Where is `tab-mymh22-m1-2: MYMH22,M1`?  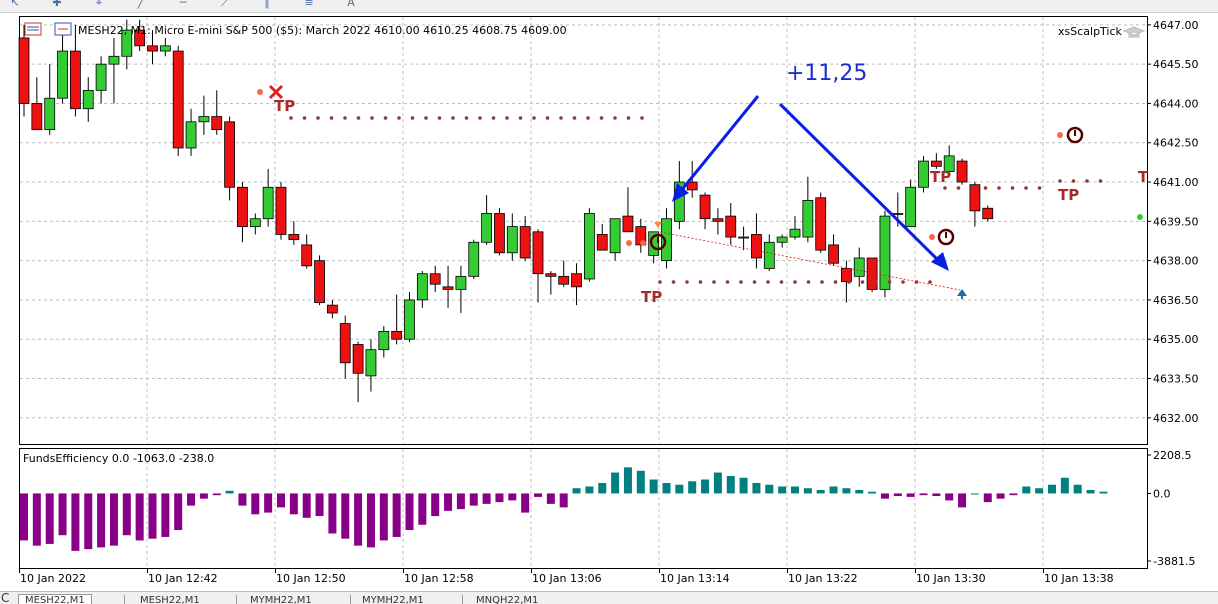 tab-mymh22-m1-2: MYMH22,M1 is located at coordinates (393, 599).